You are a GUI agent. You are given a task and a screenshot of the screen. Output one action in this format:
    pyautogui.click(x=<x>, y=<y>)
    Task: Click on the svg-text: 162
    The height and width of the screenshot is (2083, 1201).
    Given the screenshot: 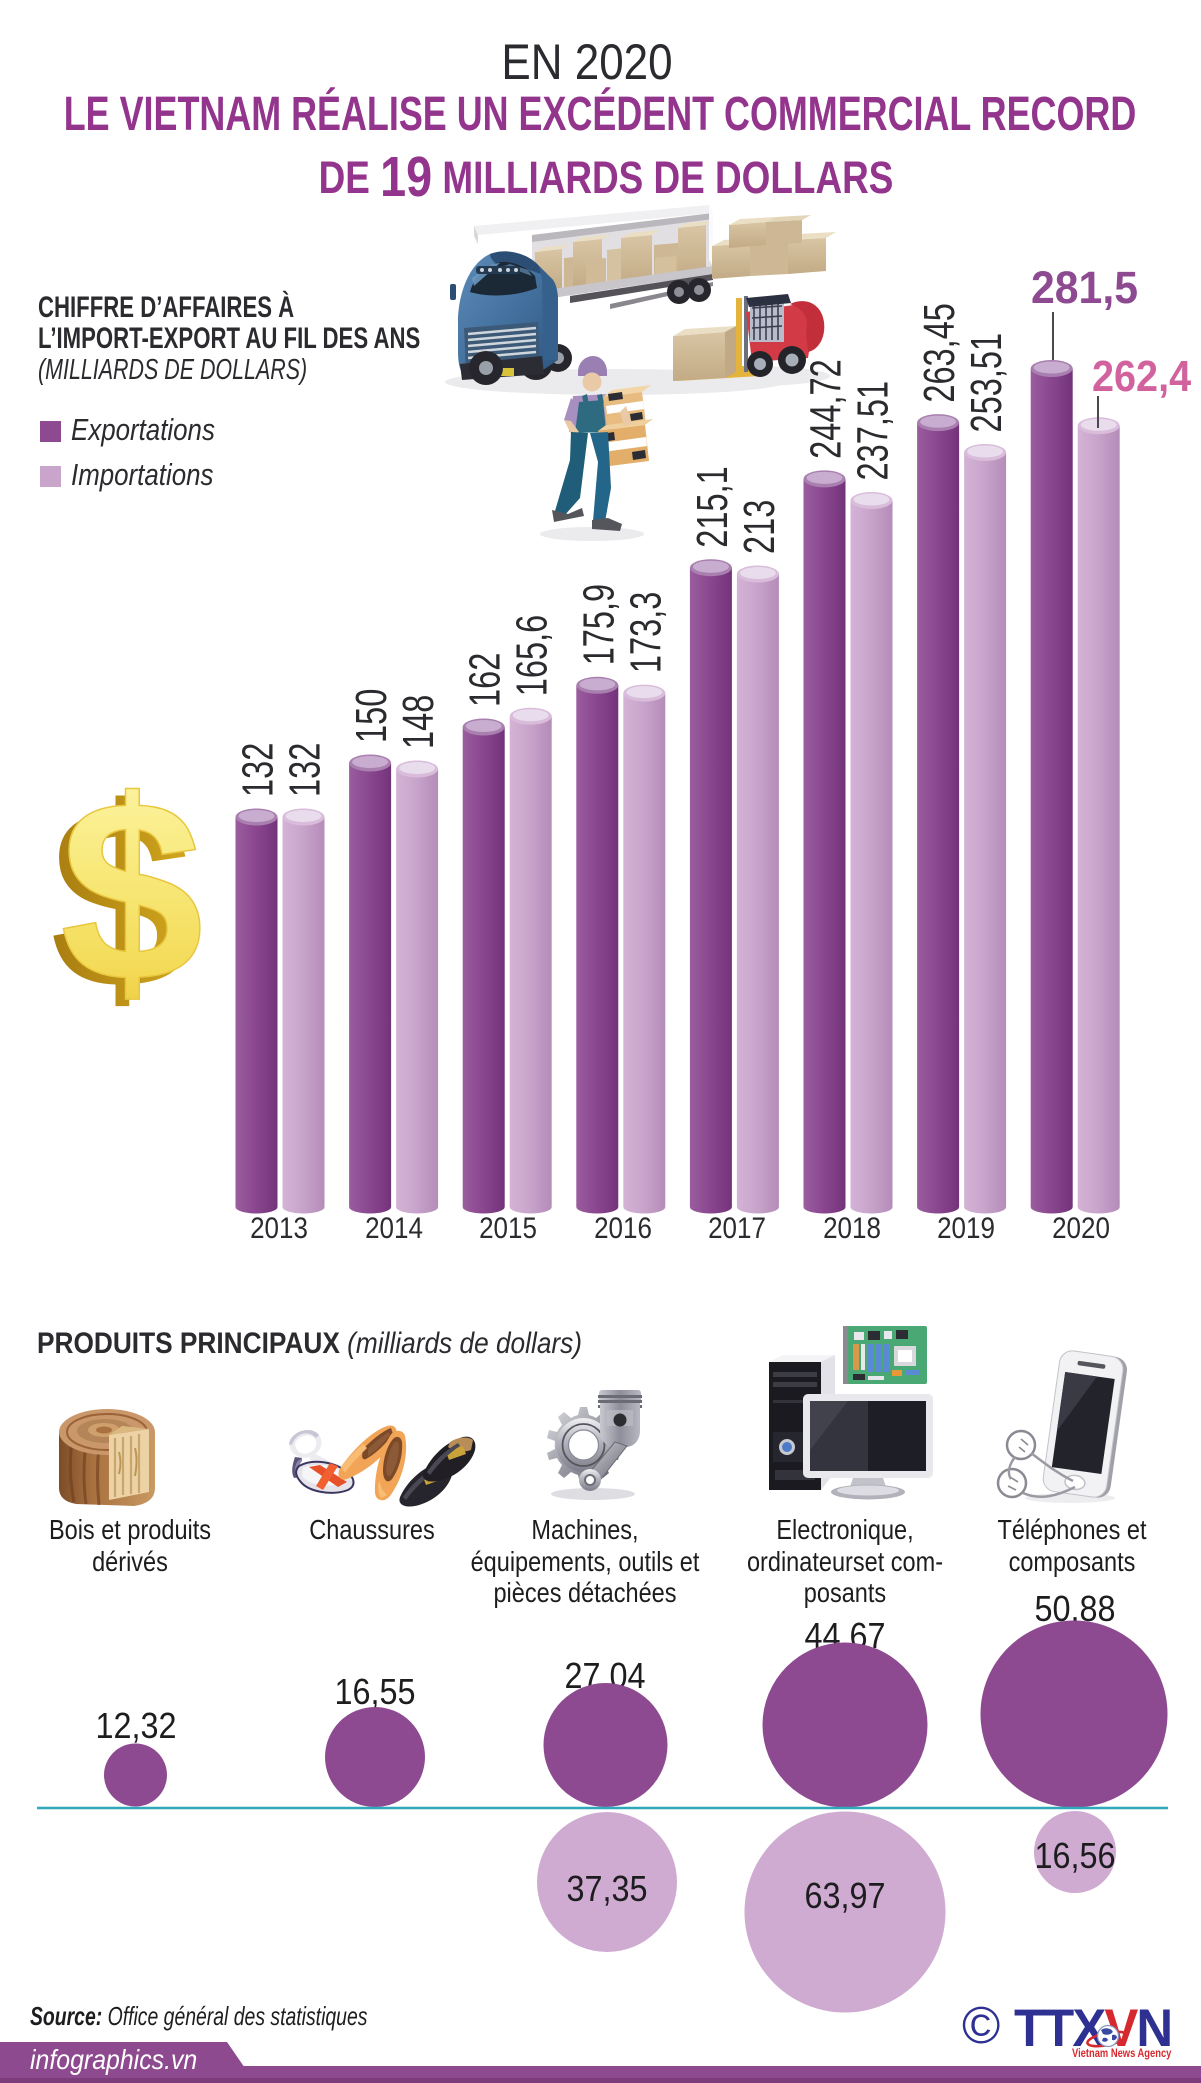 What is the action you would take?
    pyautogui.click(x=485, y=680)
    